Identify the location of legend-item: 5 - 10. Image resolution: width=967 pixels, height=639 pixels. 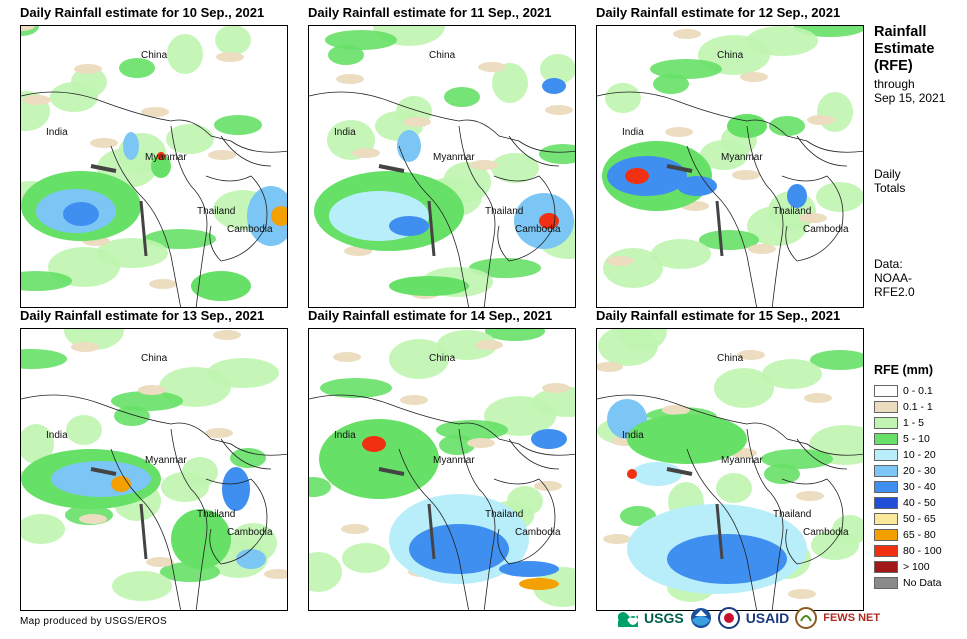
(908, 439).